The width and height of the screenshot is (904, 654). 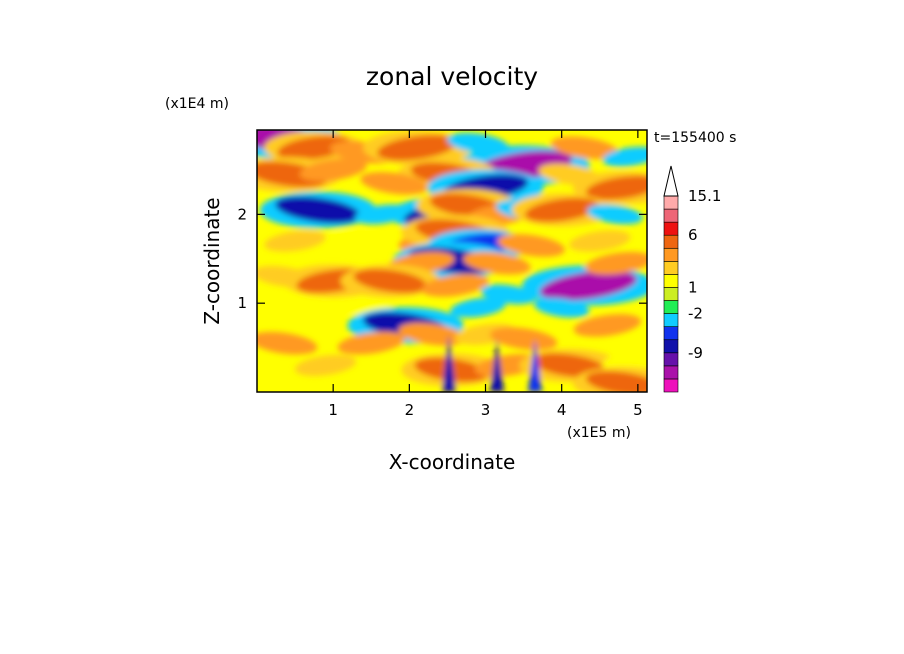 What do you see at coordinates (197, 104) in the screenshot?
I see `y-scale-label: (x1E4 m)` at bounding box center [197, 104].